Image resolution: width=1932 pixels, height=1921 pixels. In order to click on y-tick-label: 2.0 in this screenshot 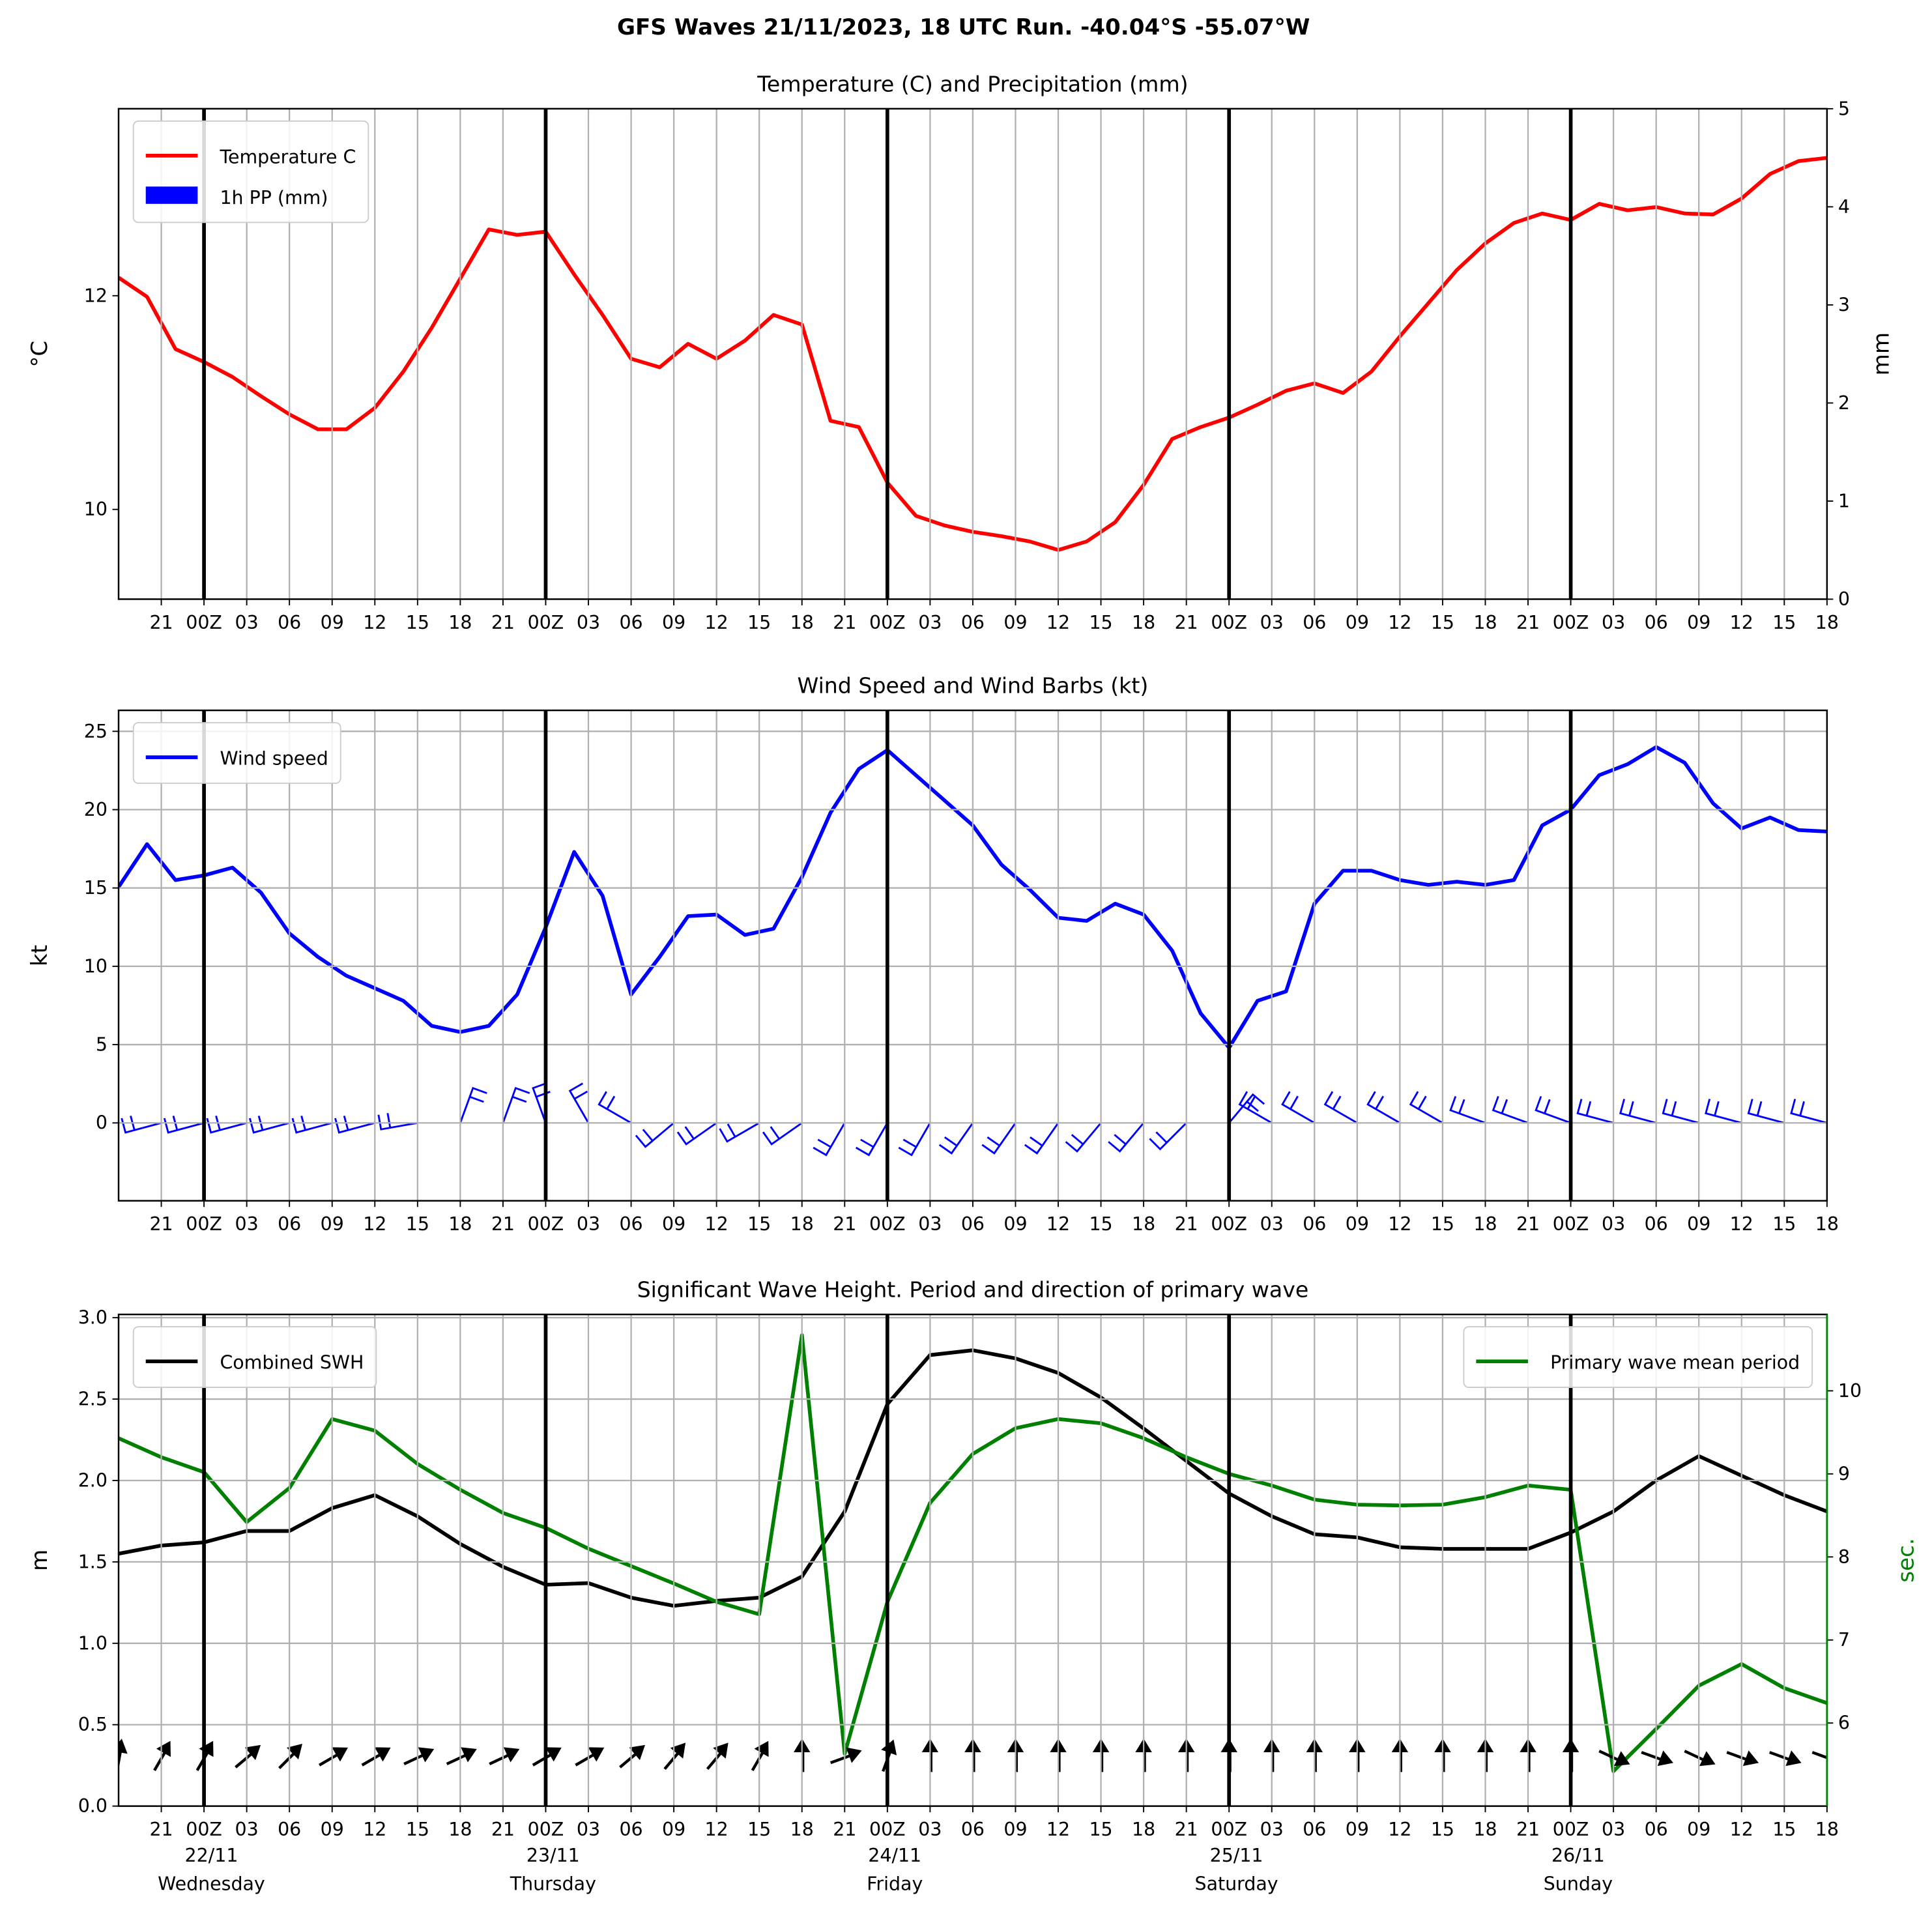, I will do `click(93, 1480)`.